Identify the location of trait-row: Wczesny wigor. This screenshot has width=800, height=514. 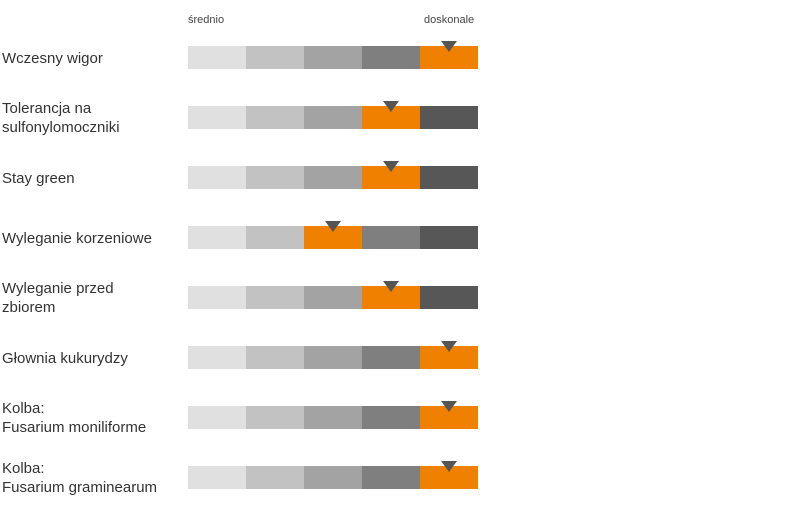
(400, 64).